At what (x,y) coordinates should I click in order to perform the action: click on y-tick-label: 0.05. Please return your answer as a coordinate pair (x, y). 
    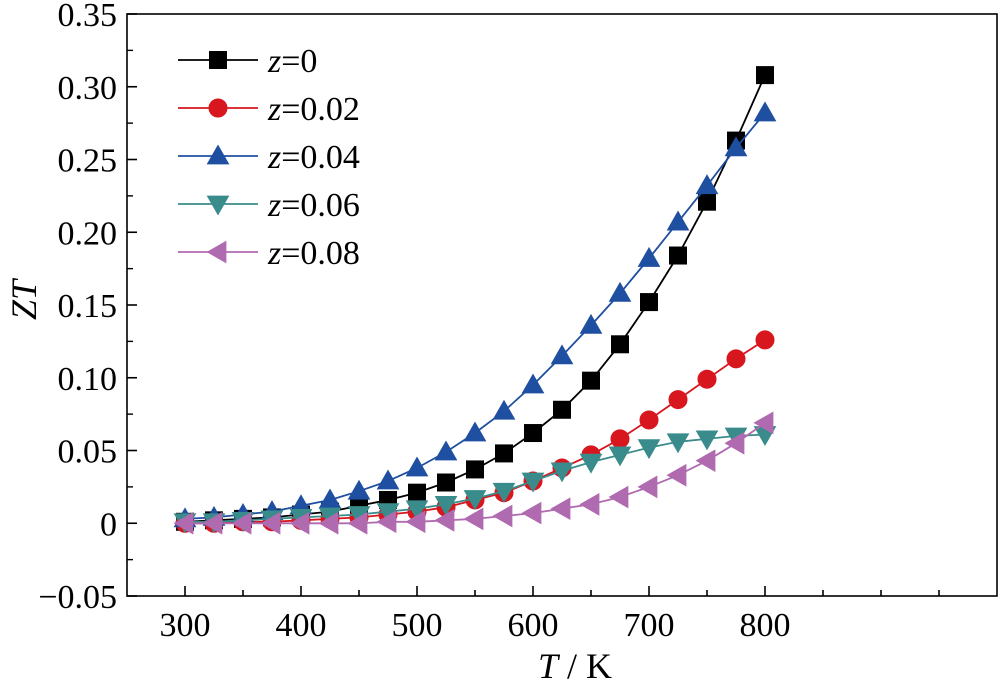
    Looking at the image, I should click on (88, 452).